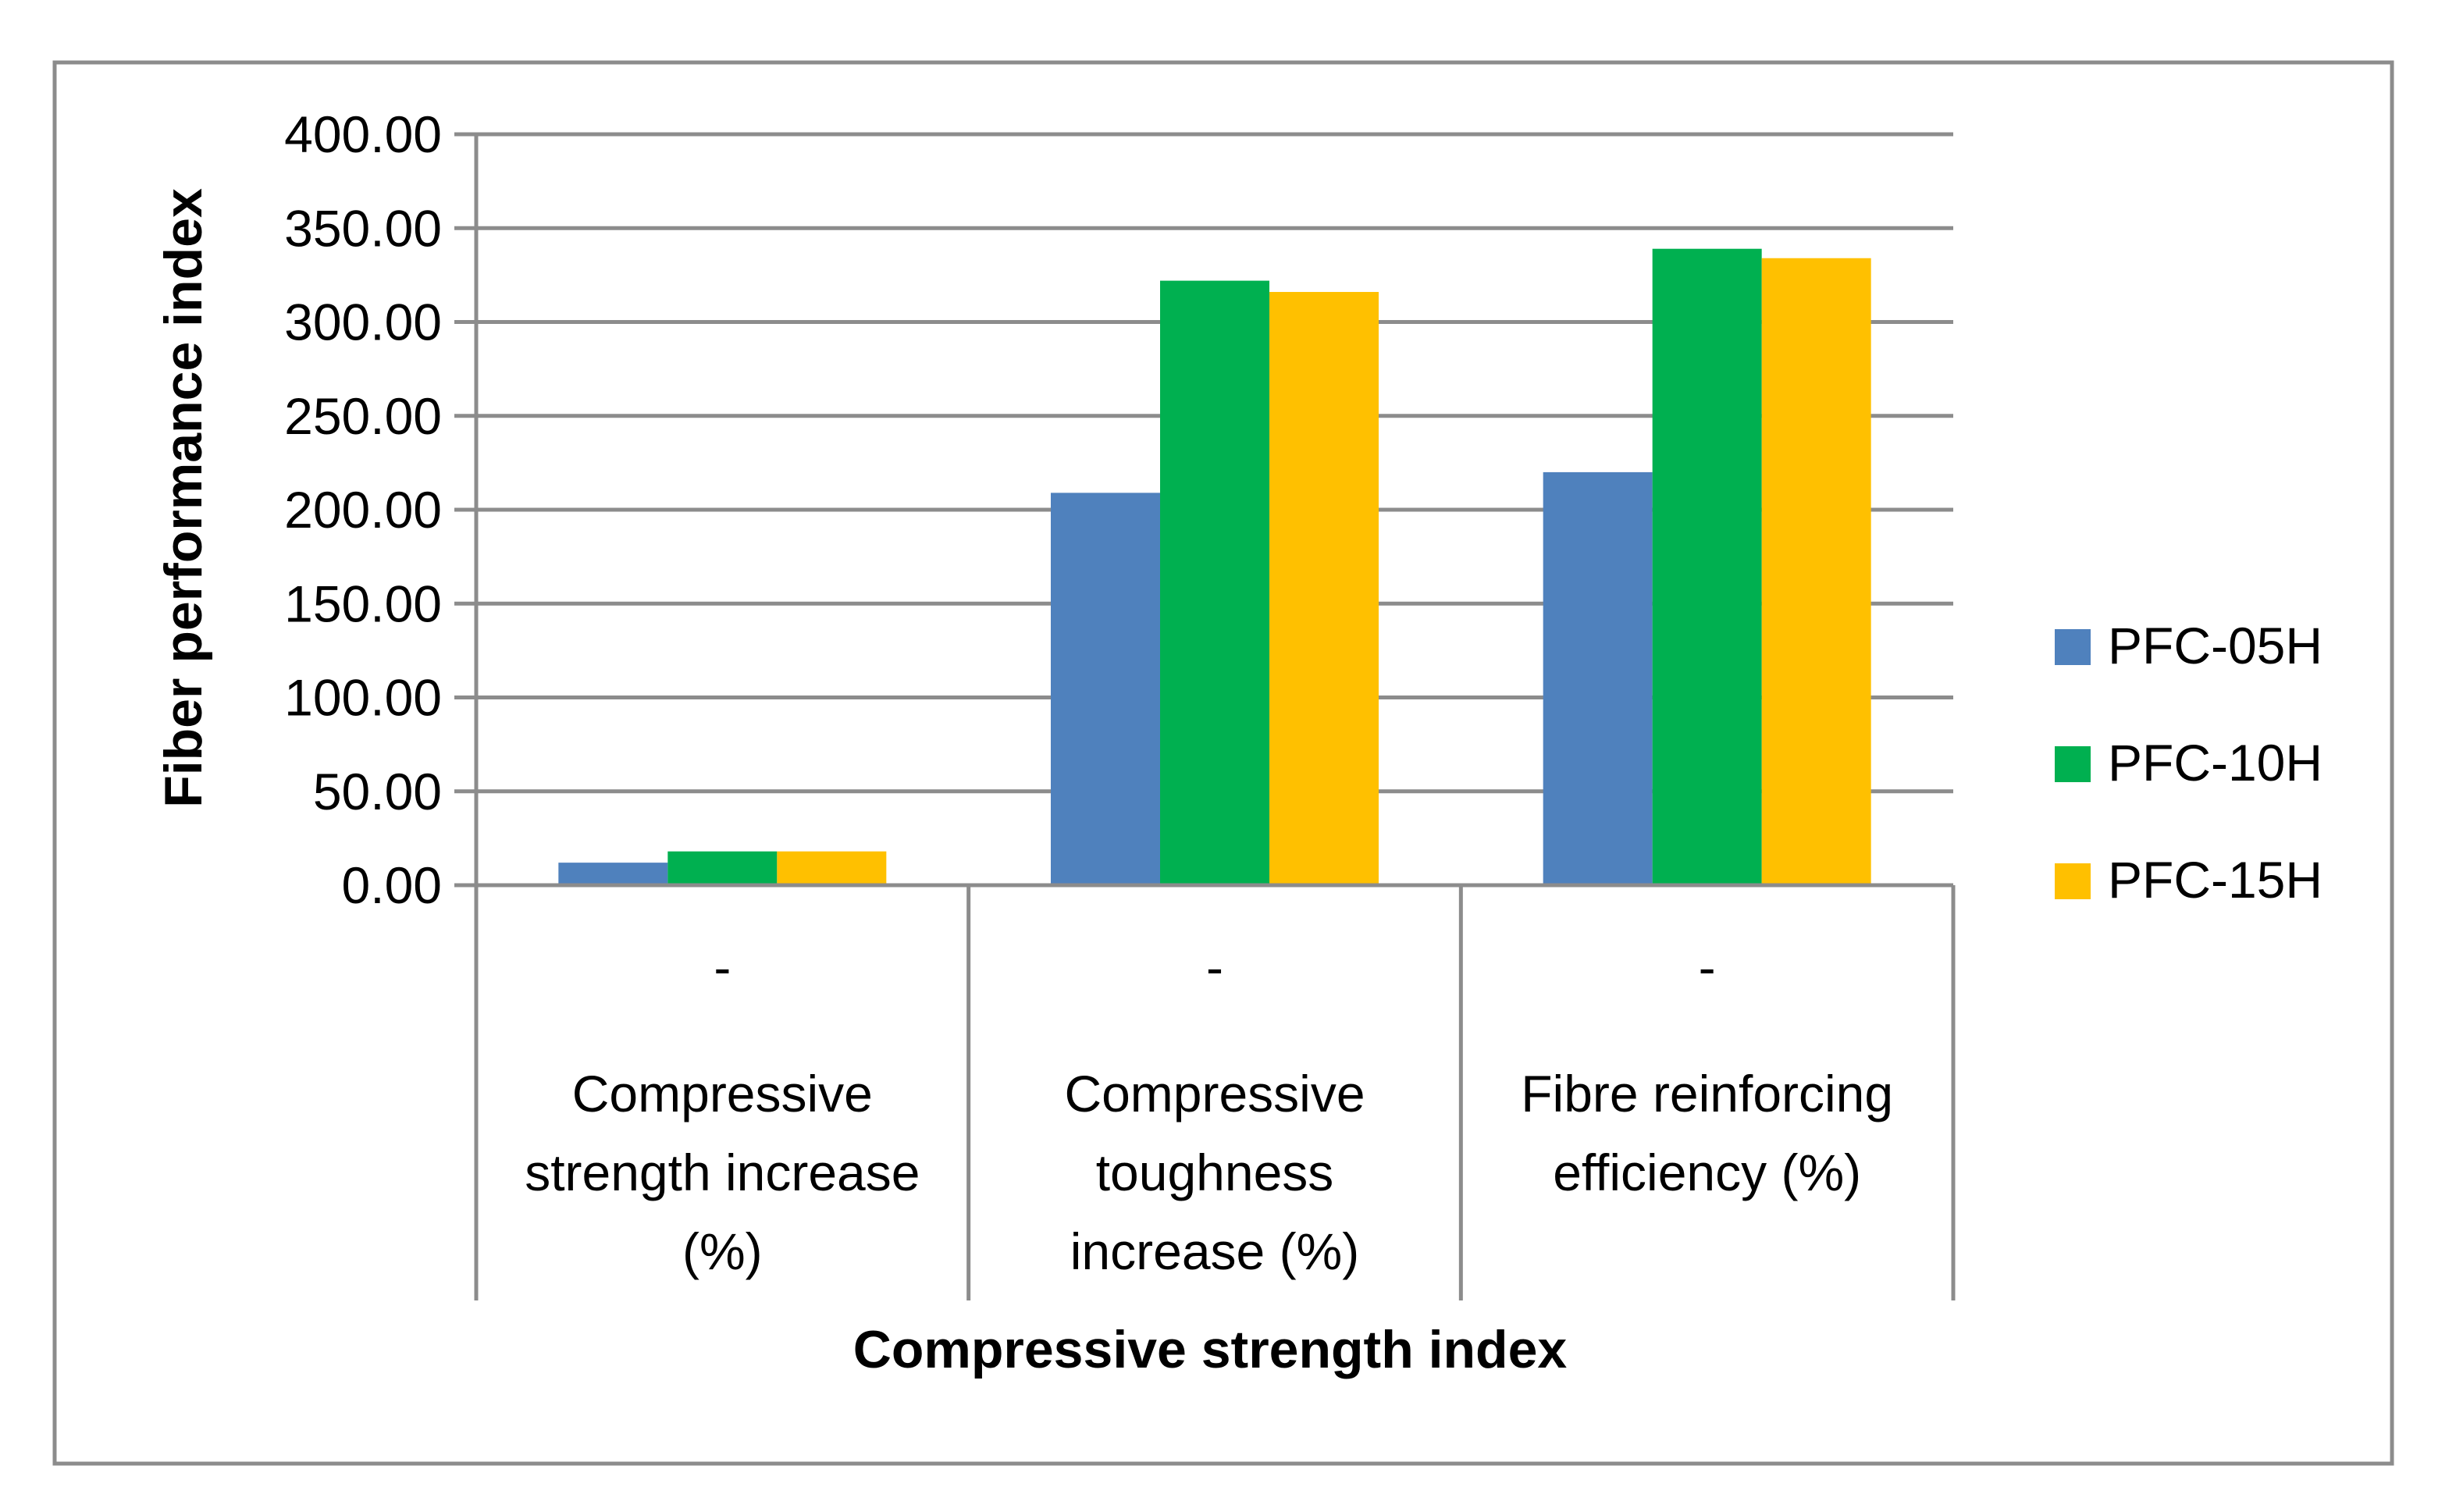  Describe the element at coordinates (722, 868) in the screenshot. I see `bar-pfc-10h-cat1: PFC-10H: 18` at that location.